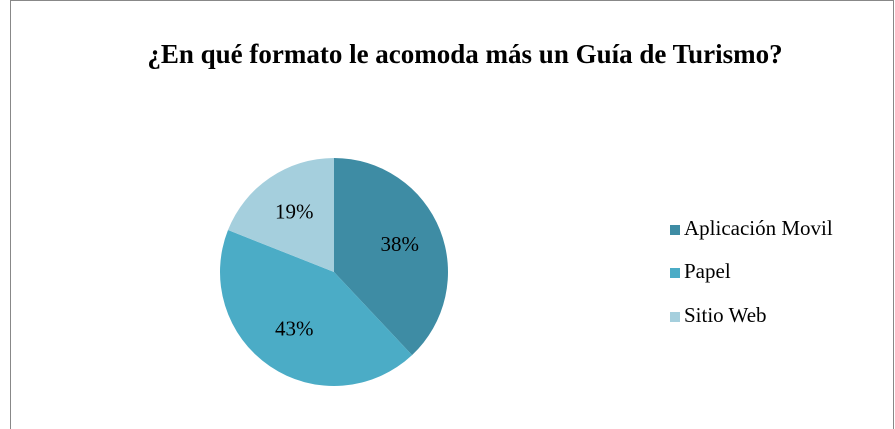  What do you see at coordinates (294, 328) in the screenshot?
I see `data-label: 43%` at bounding box center [294, 328].